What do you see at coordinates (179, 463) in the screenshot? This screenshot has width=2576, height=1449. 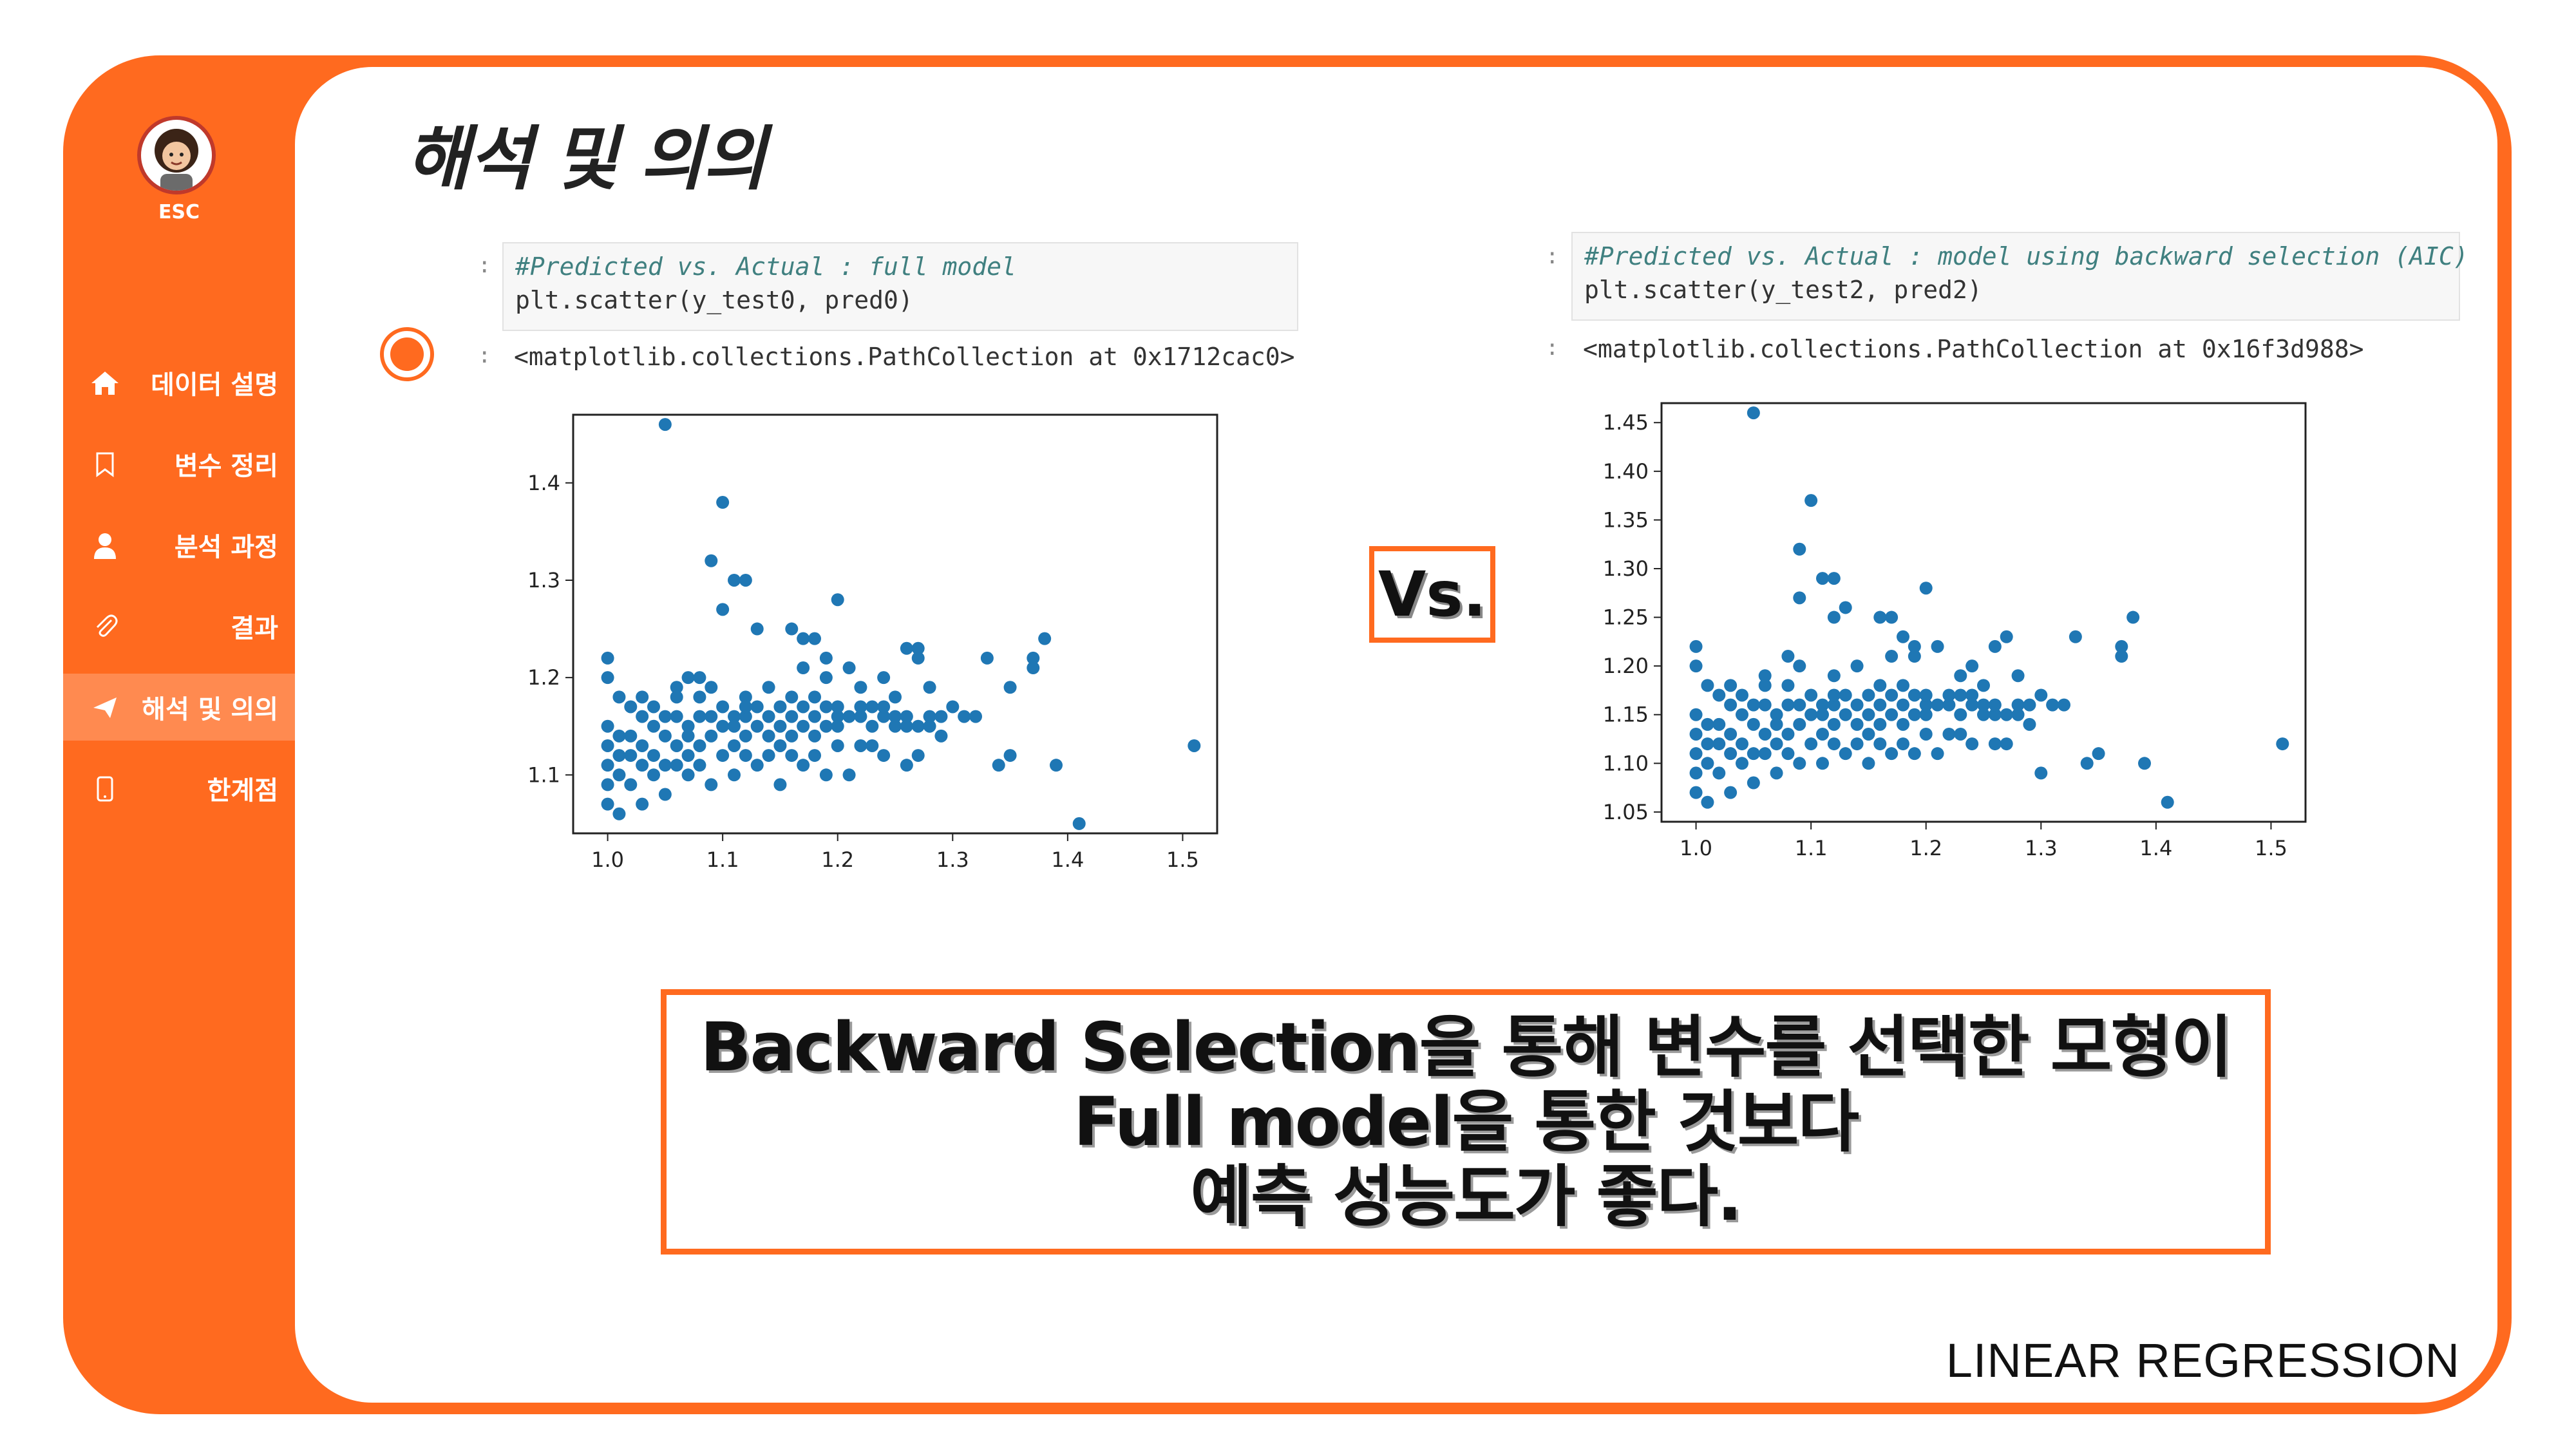 I see `sidebar-item-variables: 변수 정리` at bounding box center [179, 463].